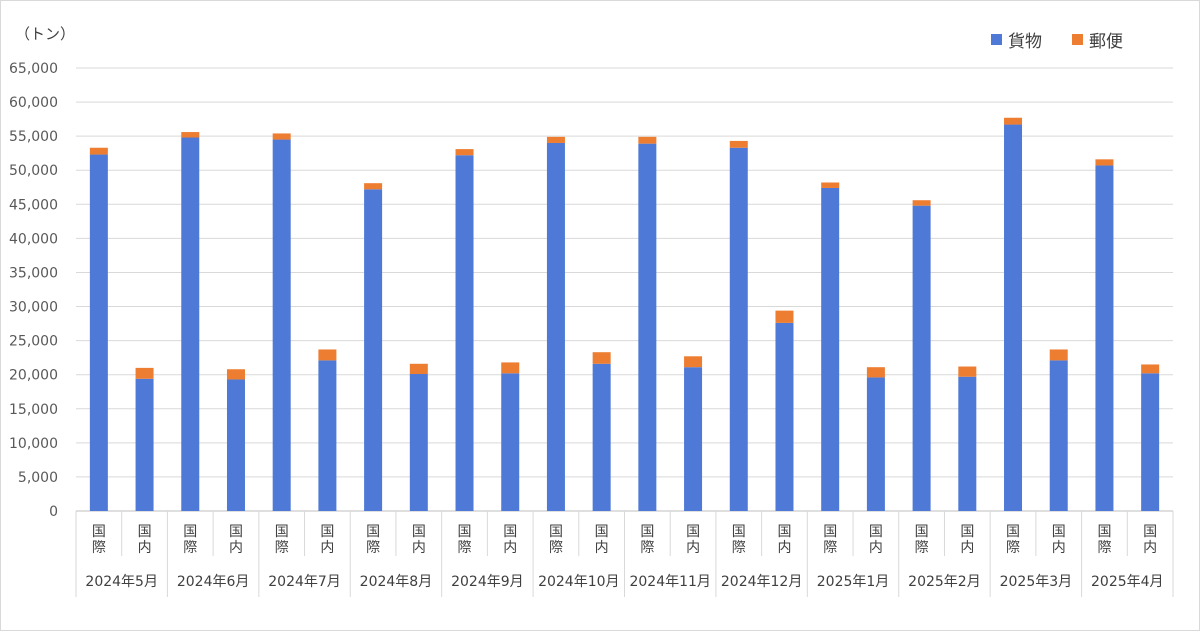 Image resolution: width=1200 pixels, height=631 pixels. I want to click on legend: 貨物 郵便, so click(1057, 39).